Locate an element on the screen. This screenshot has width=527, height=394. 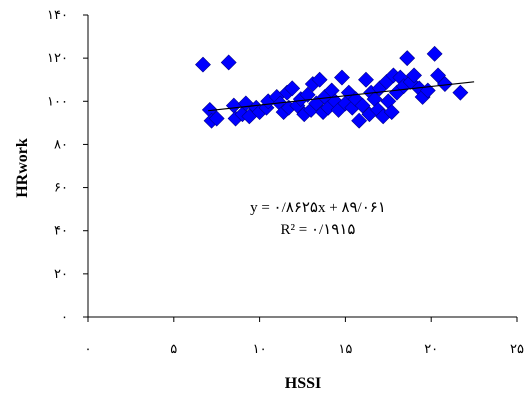
y-tick-label: ۴۰ is located at coordinates (61, 230).